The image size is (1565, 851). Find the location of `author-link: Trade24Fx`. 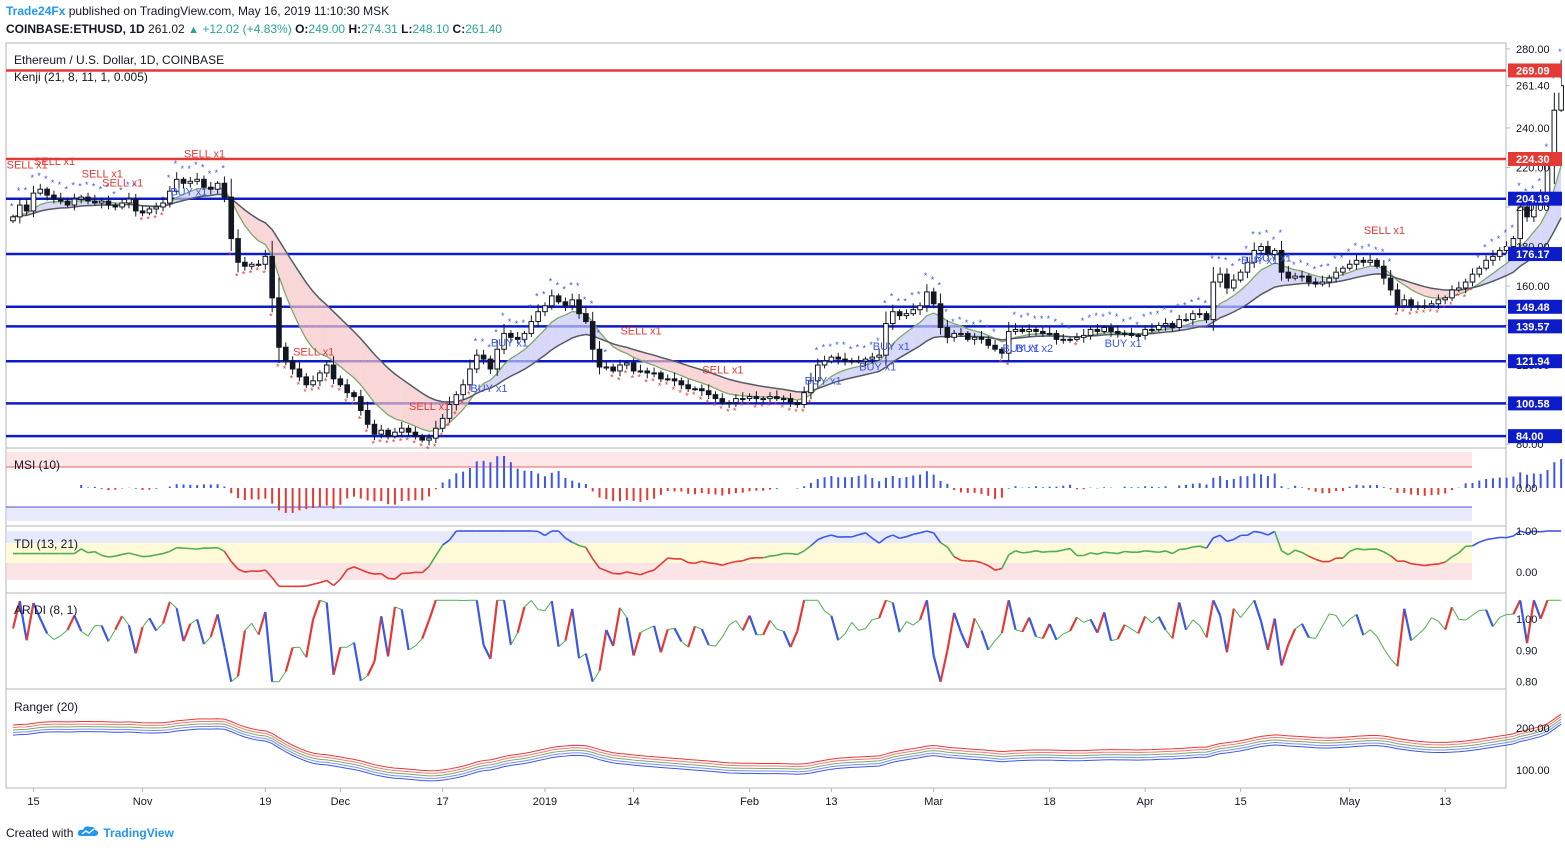

author-link: Trade24Fx is located at coordinates (36, 11).